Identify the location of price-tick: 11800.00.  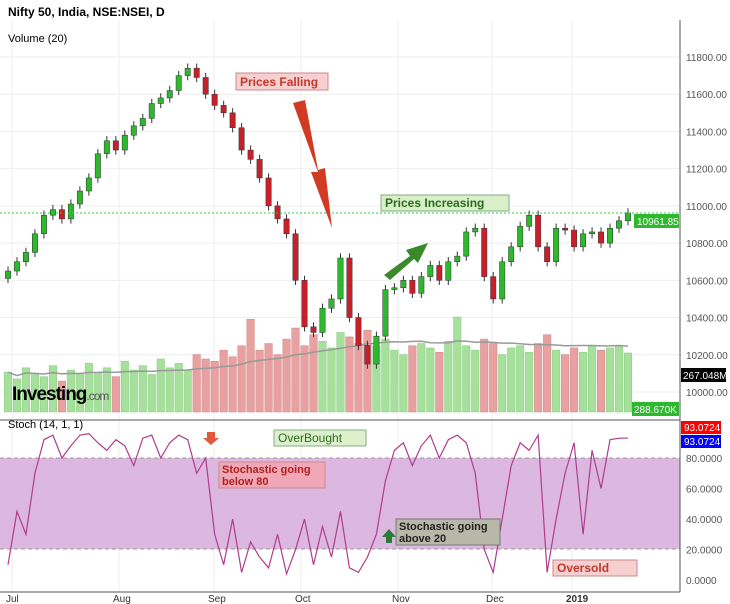
(706, 58).